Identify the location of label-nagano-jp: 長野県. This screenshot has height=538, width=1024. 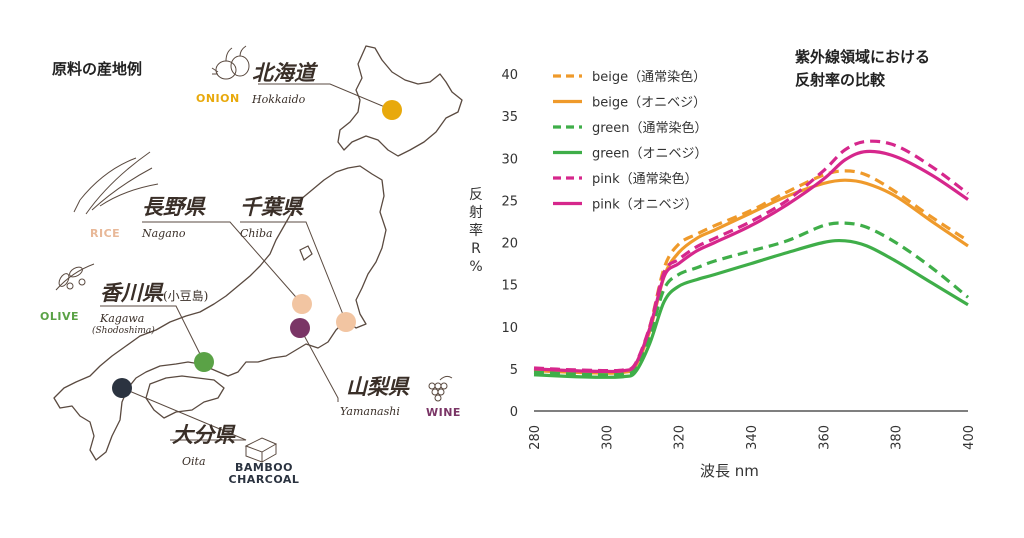
(173, 206).